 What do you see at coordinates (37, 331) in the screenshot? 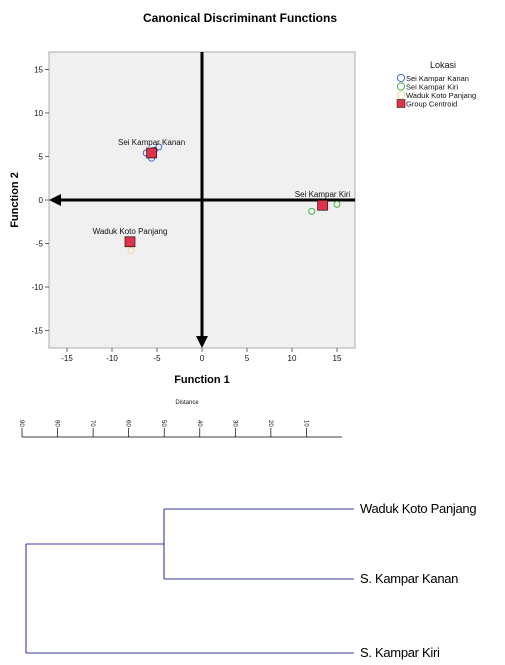
I see `y-tick-label: -15` at bounding box center [37, 331].